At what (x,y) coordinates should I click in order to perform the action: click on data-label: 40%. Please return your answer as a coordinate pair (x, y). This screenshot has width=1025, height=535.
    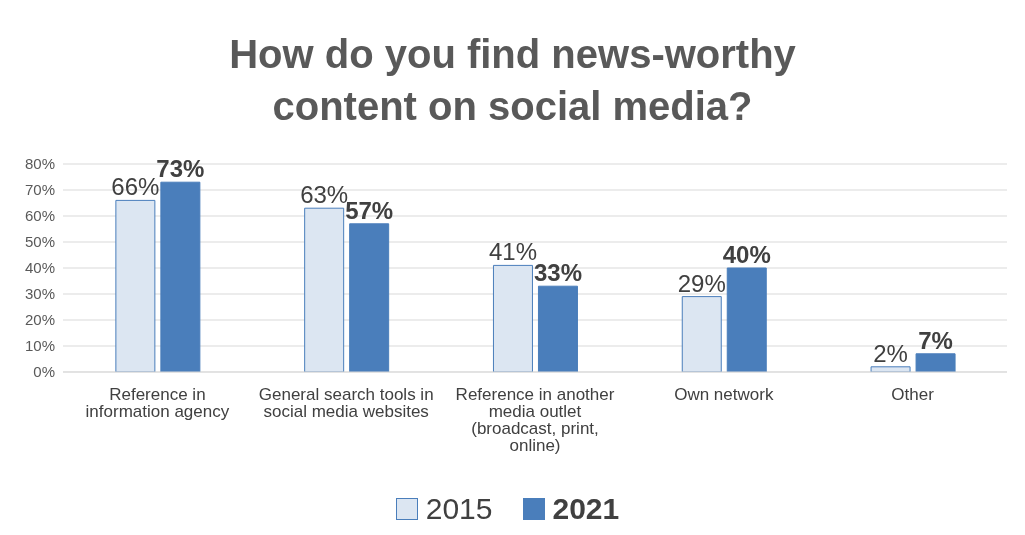
    Looking at the image, I should click on (746, 254).